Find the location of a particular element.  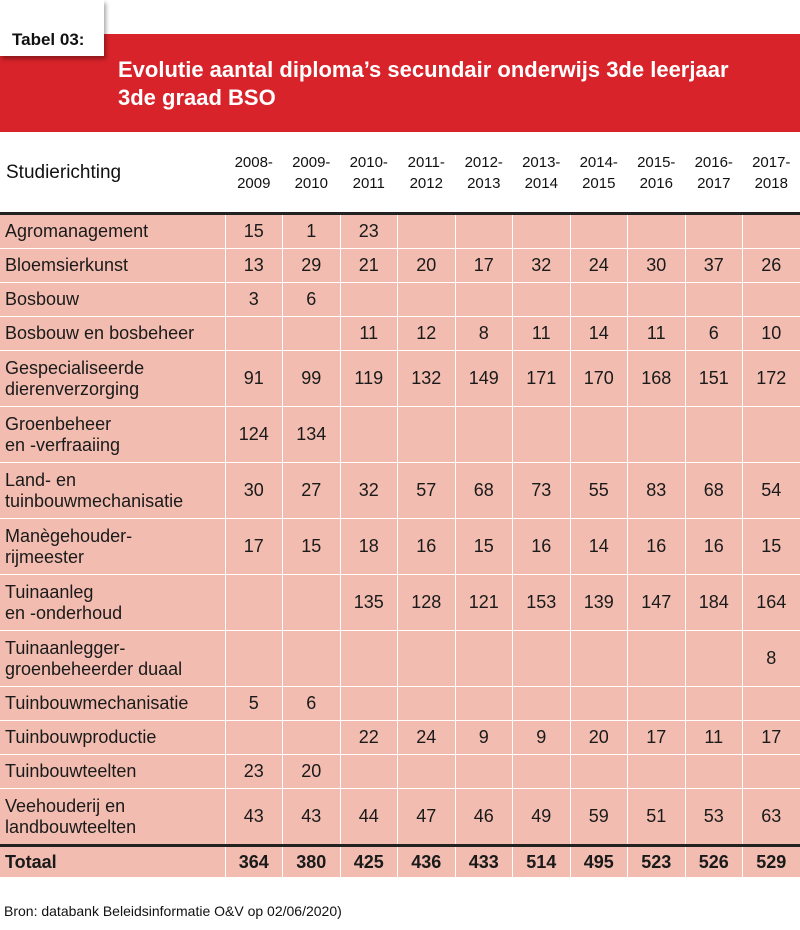

table-row: Bloemsierkunst 13 29 21 20 17 32 24 30 37 26 is located at coordinates (400, 265).